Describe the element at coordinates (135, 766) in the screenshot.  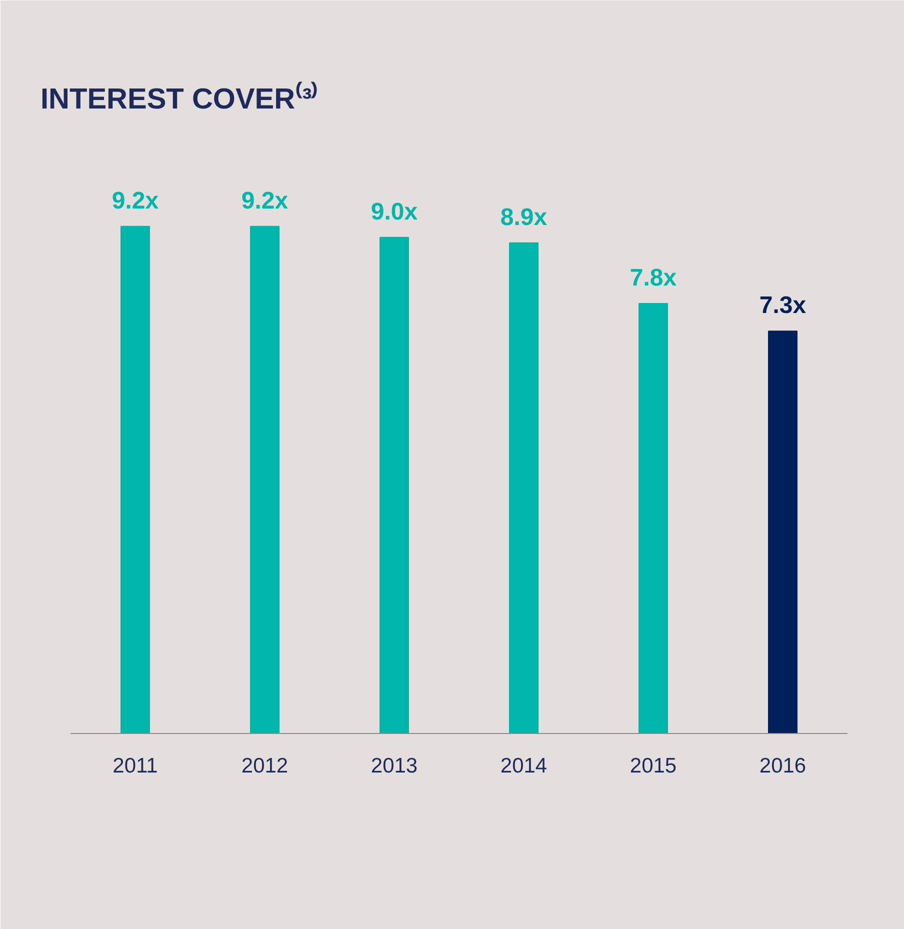
I see `x-tick-label: 2011` at that location.